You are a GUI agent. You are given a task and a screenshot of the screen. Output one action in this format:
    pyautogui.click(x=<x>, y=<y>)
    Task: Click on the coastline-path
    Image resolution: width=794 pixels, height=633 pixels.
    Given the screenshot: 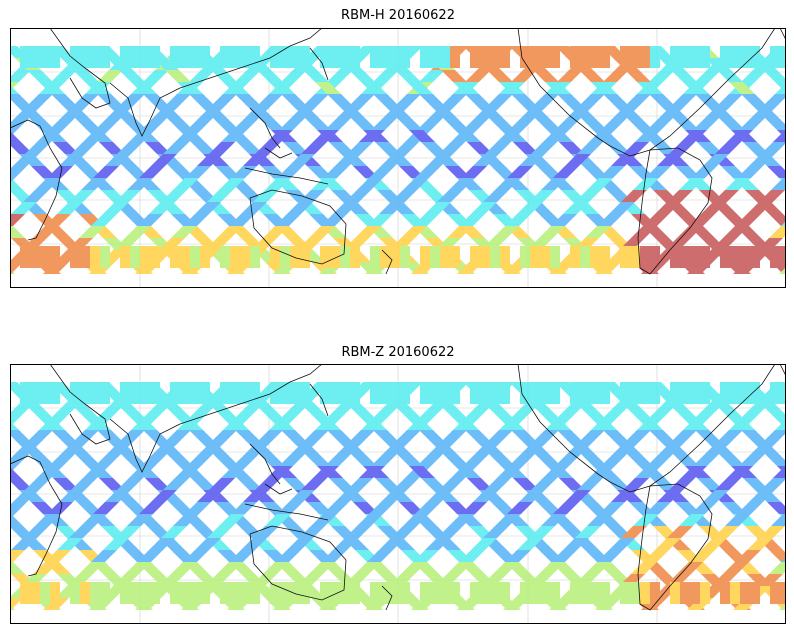 What is the action you would take?
    pyautogui.click(x=286, y=512)
    